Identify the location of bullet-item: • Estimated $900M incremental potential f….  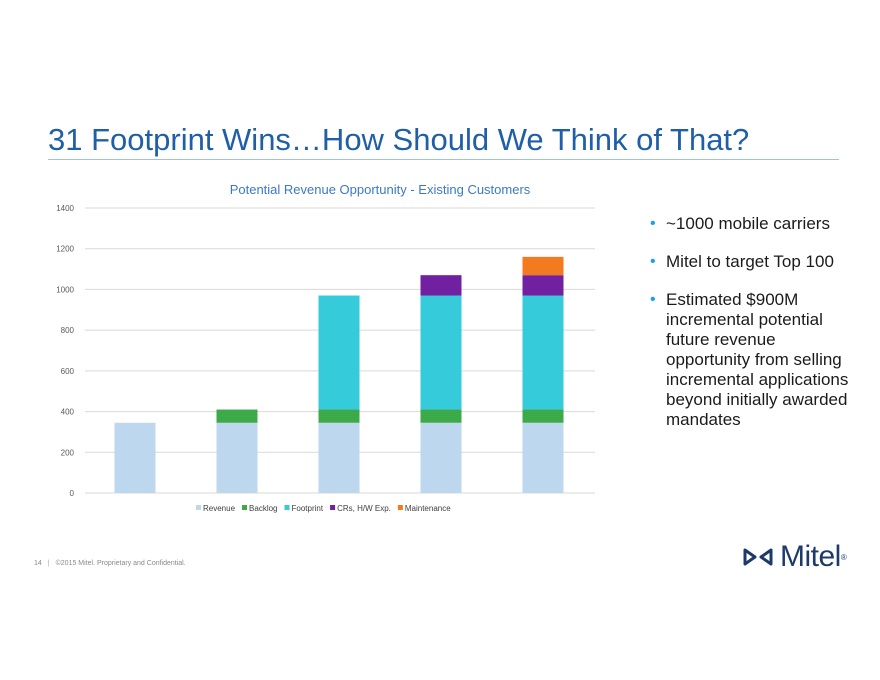
(749, 359).